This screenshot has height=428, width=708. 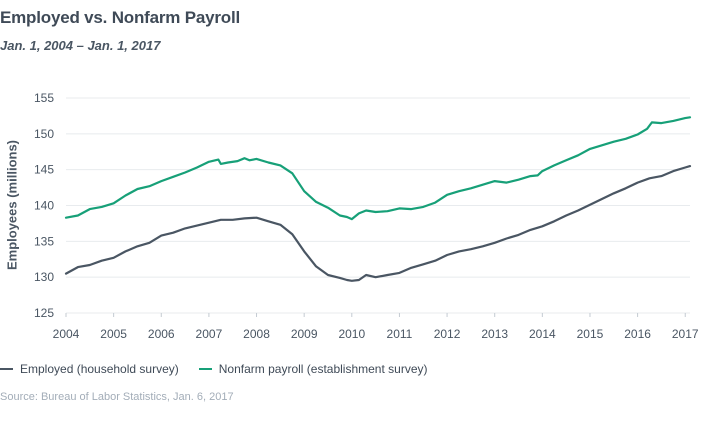 I want to click on x-tick-label-2017: 2017, so click(x=685, y=334).